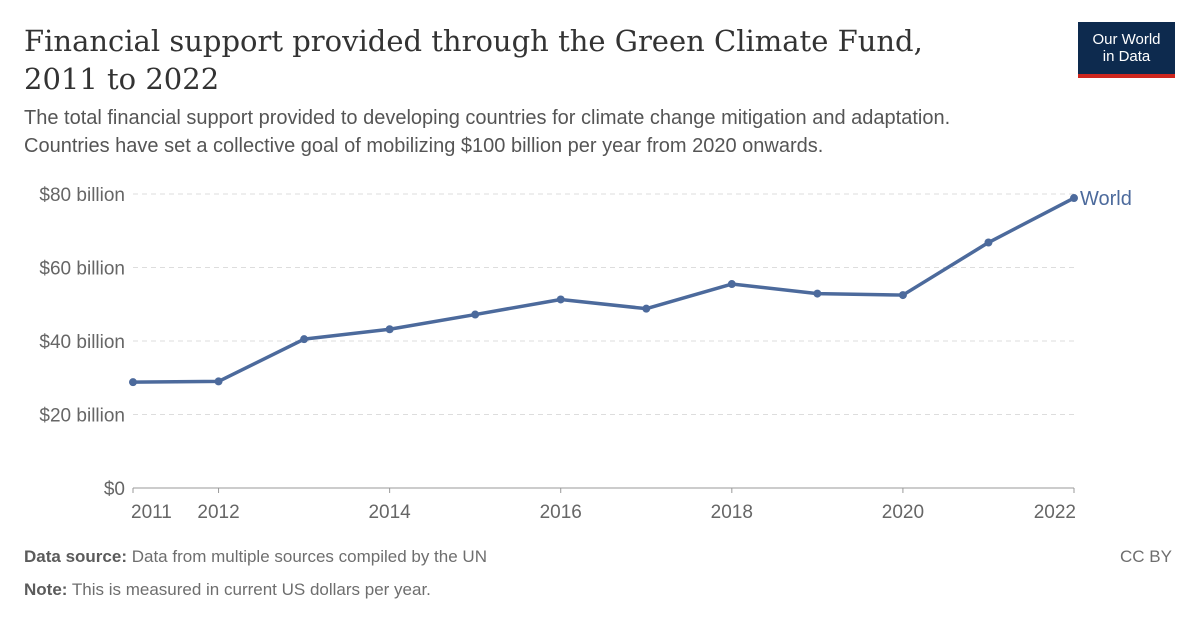 Image resolution: width=1200 pixels, height=627 pixels. Describe the element at coordinates (732, 512) in the screenshot. I see `x-tick-label: 2018` at that location.